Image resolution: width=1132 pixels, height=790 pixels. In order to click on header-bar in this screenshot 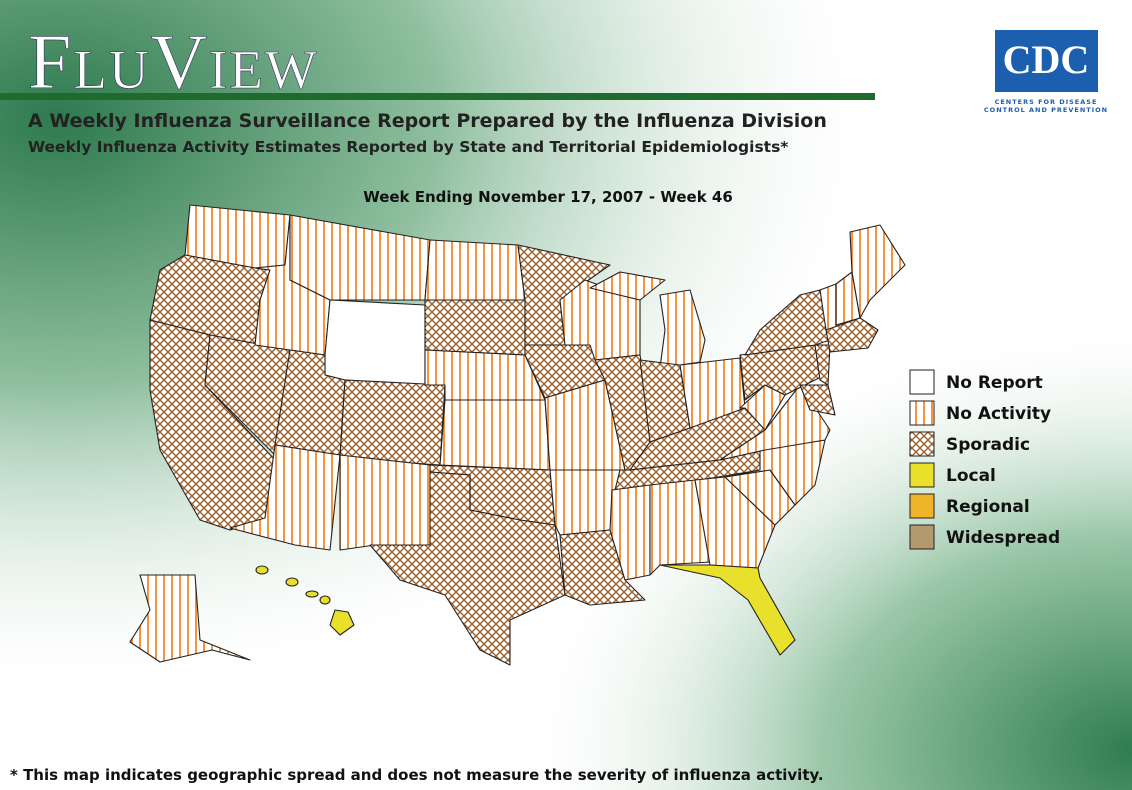, I will do `click(437, 96)`.